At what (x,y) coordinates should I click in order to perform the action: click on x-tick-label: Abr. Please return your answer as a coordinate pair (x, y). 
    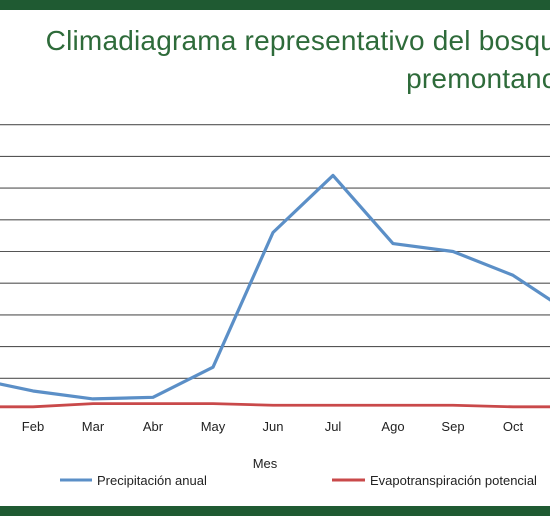
    Looking at the image, I should click on (153, 426).